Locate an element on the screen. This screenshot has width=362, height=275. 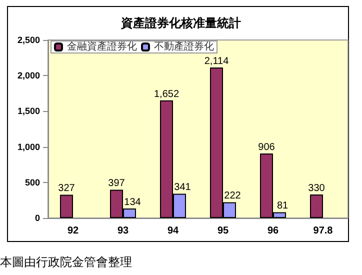
y-tick-label: 1,000 is located at coordinates (28, 147).